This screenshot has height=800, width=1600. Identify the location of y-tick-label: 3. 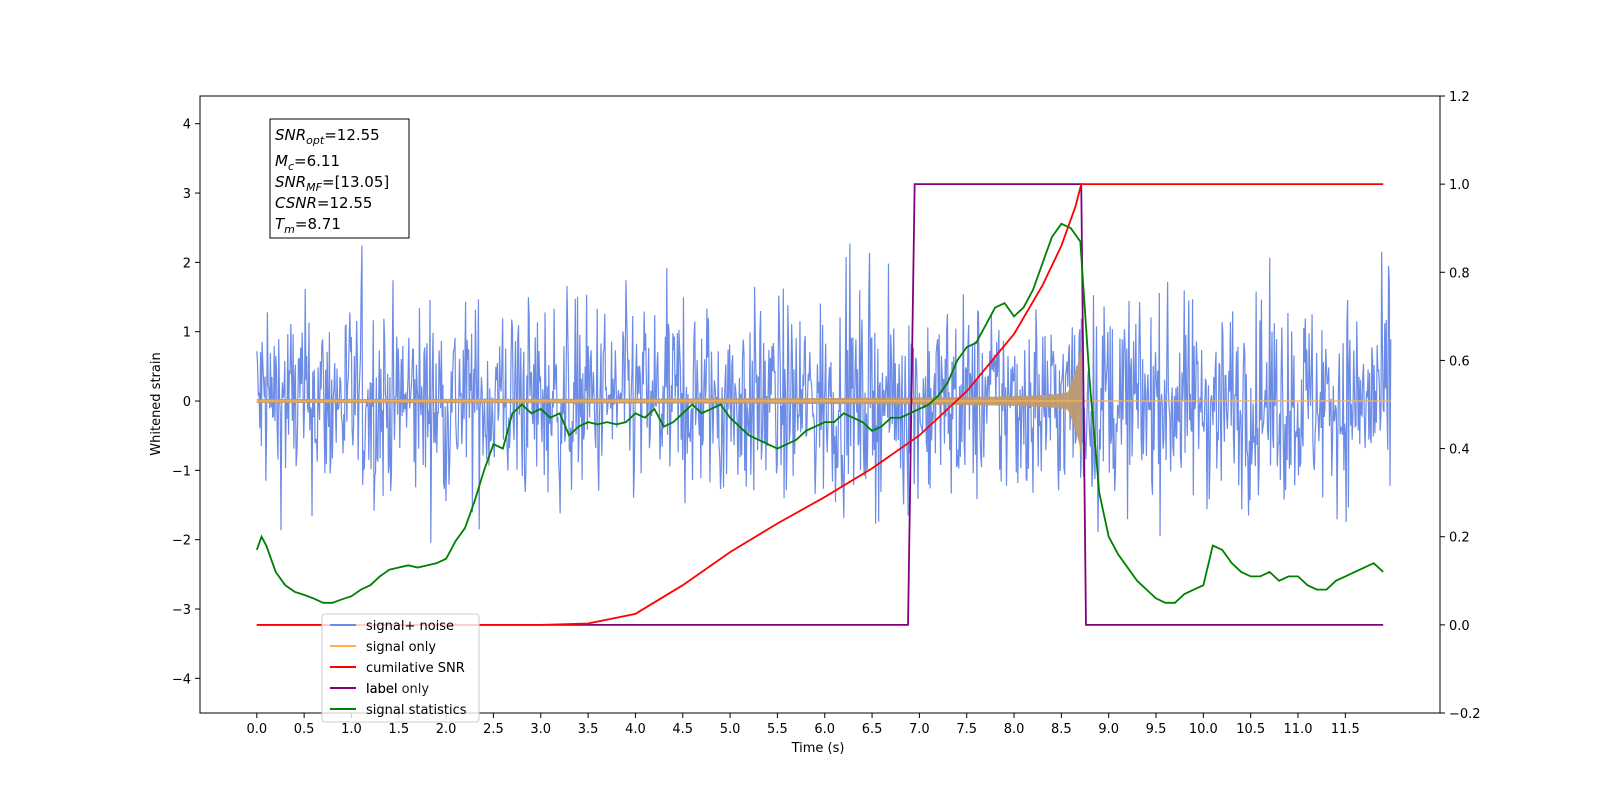
(187, 194).